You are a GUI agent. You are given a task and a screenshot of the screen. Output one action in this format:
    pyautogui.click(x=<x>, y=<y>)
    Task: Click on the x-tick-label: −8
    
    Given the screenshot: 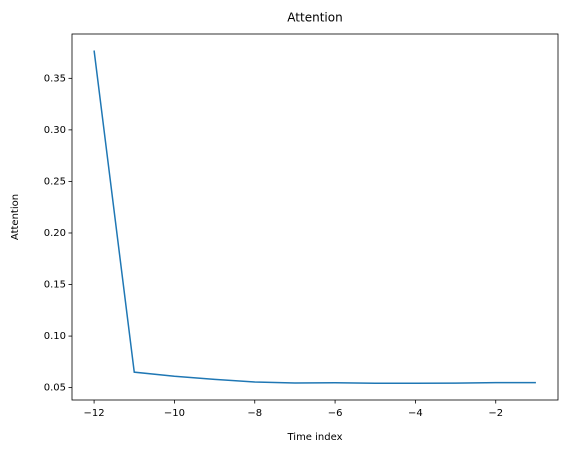 What is the action you would take?
    pyautogui.click(x=254, y=413)
    